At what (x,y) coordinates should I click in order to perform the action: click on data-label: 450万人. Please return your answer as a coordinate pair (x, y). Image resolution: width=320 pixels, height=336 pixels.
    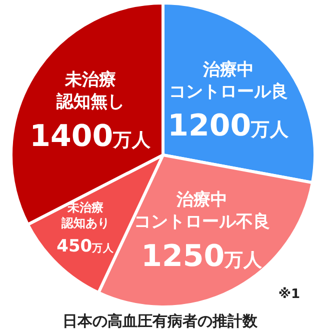
    Looking at the image, I should click on (86, 246).